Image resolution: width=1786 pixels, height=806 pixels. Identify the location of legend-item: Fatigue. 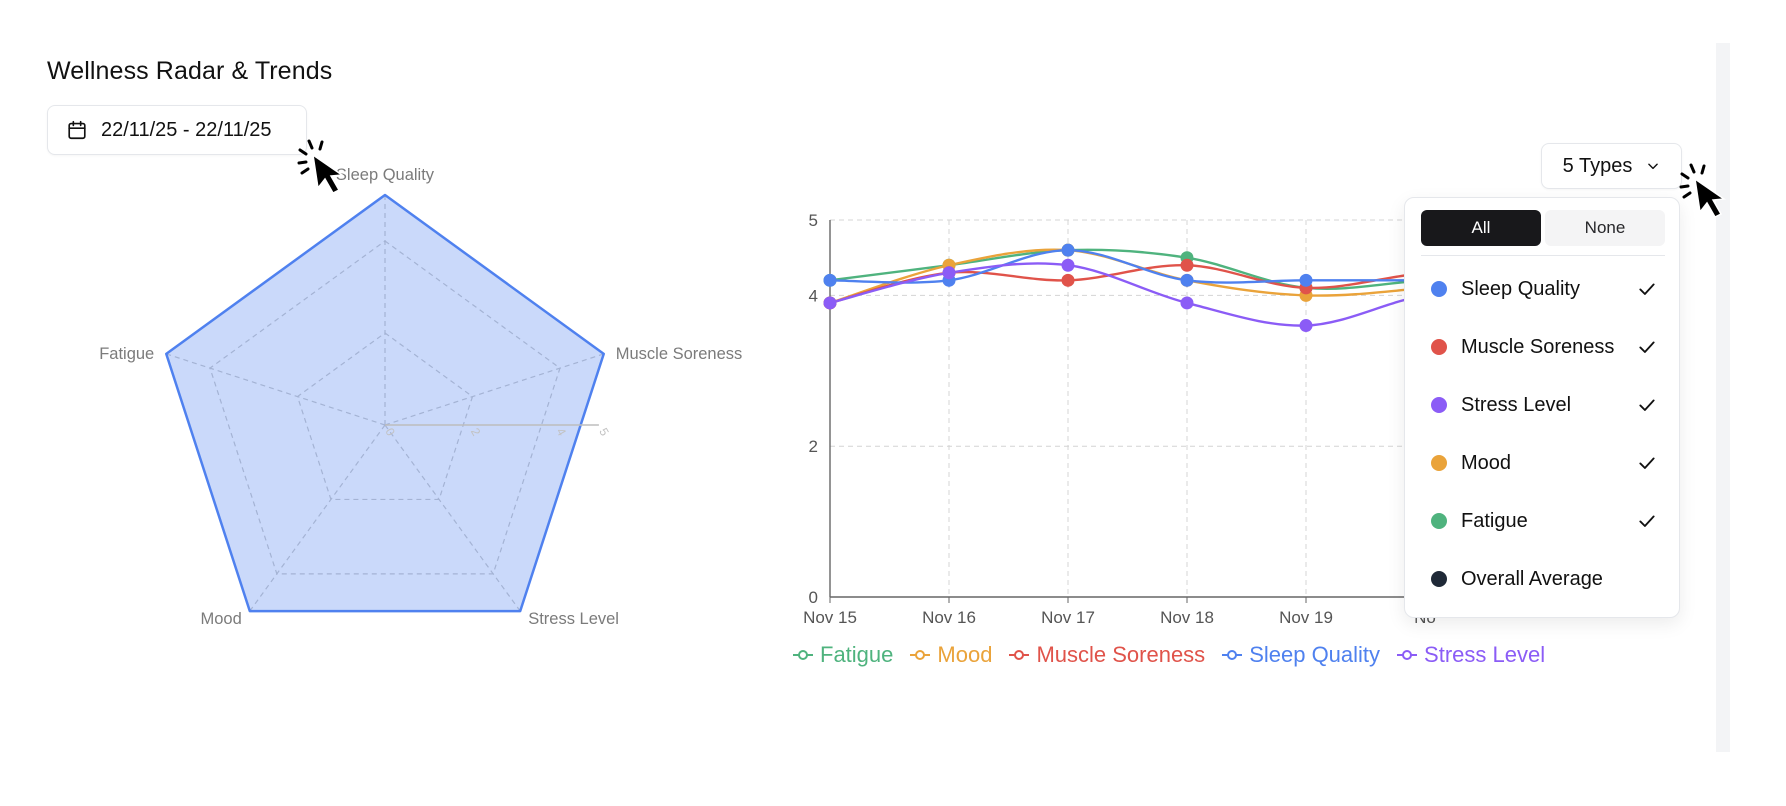
(842, 655).